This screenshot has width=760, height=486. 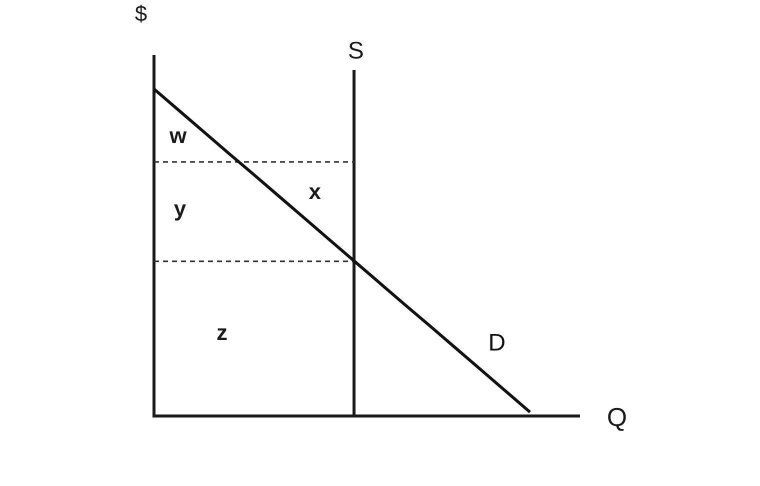 I want to click on annotation: y, so click(x=180, y=209).